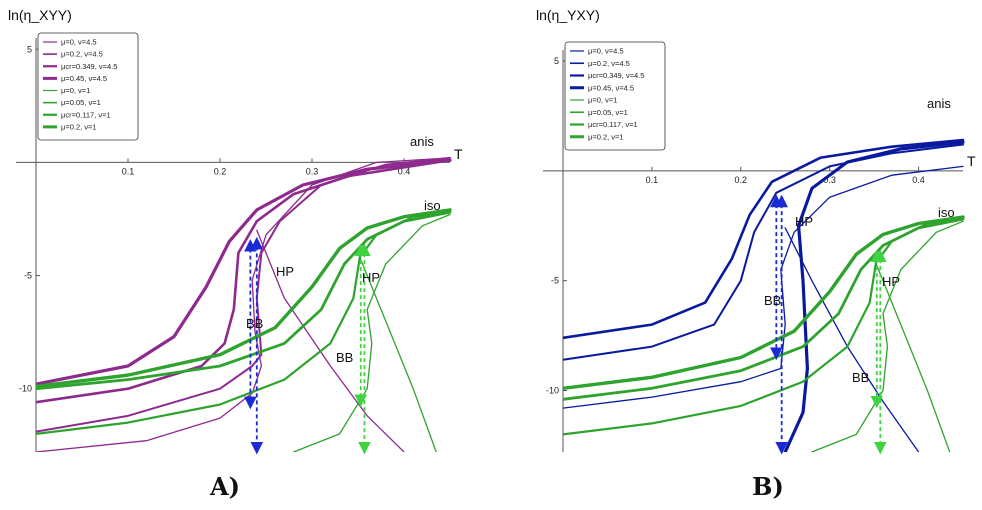 The image size is (982, 510). What do you see at coordinates (224, 486) in the screenshot?
I see `panel-label: A)` at bounding box center [224, 486].